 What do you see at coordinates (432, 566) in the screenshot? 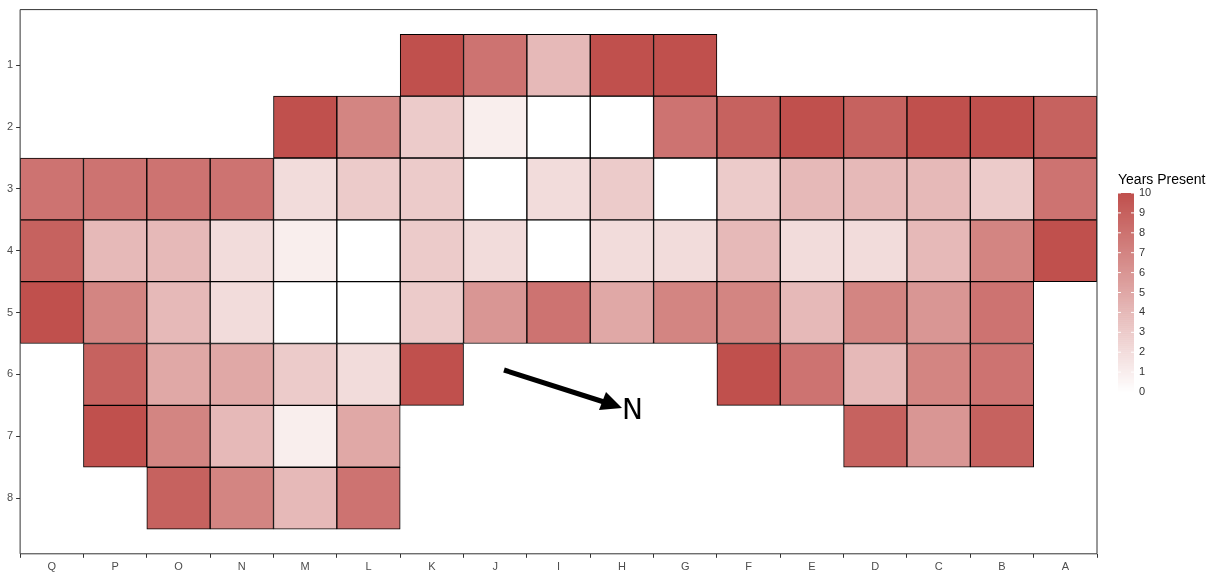
I see `x-tick-label: K` at bounding box center [432, 566].